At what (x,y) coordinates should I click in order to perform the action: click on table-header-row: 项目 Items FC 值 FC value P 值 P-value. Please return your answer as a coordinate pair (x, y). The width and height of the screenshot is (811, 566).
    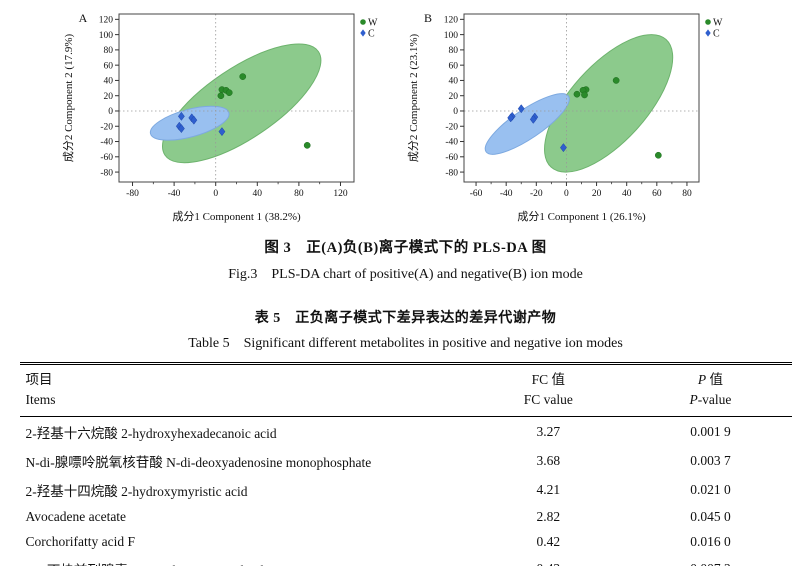
    Looking at the image, I should click on (405, 390).